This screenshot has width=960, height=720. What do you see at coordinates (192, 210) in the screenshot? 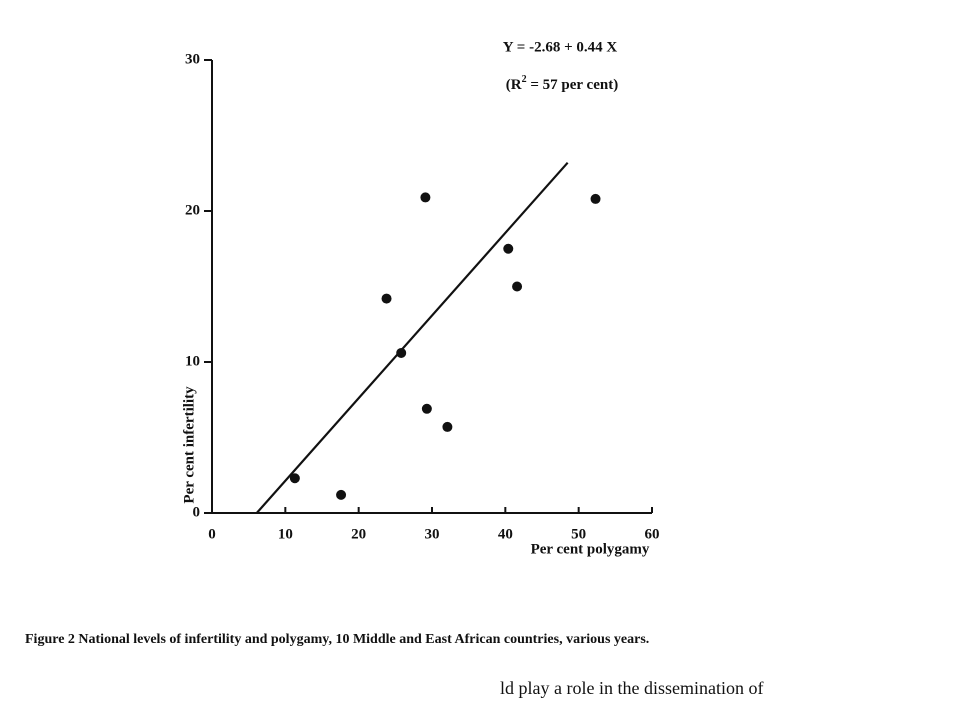
I see `y-tick-label: 20` at bounding box center [192, 210].